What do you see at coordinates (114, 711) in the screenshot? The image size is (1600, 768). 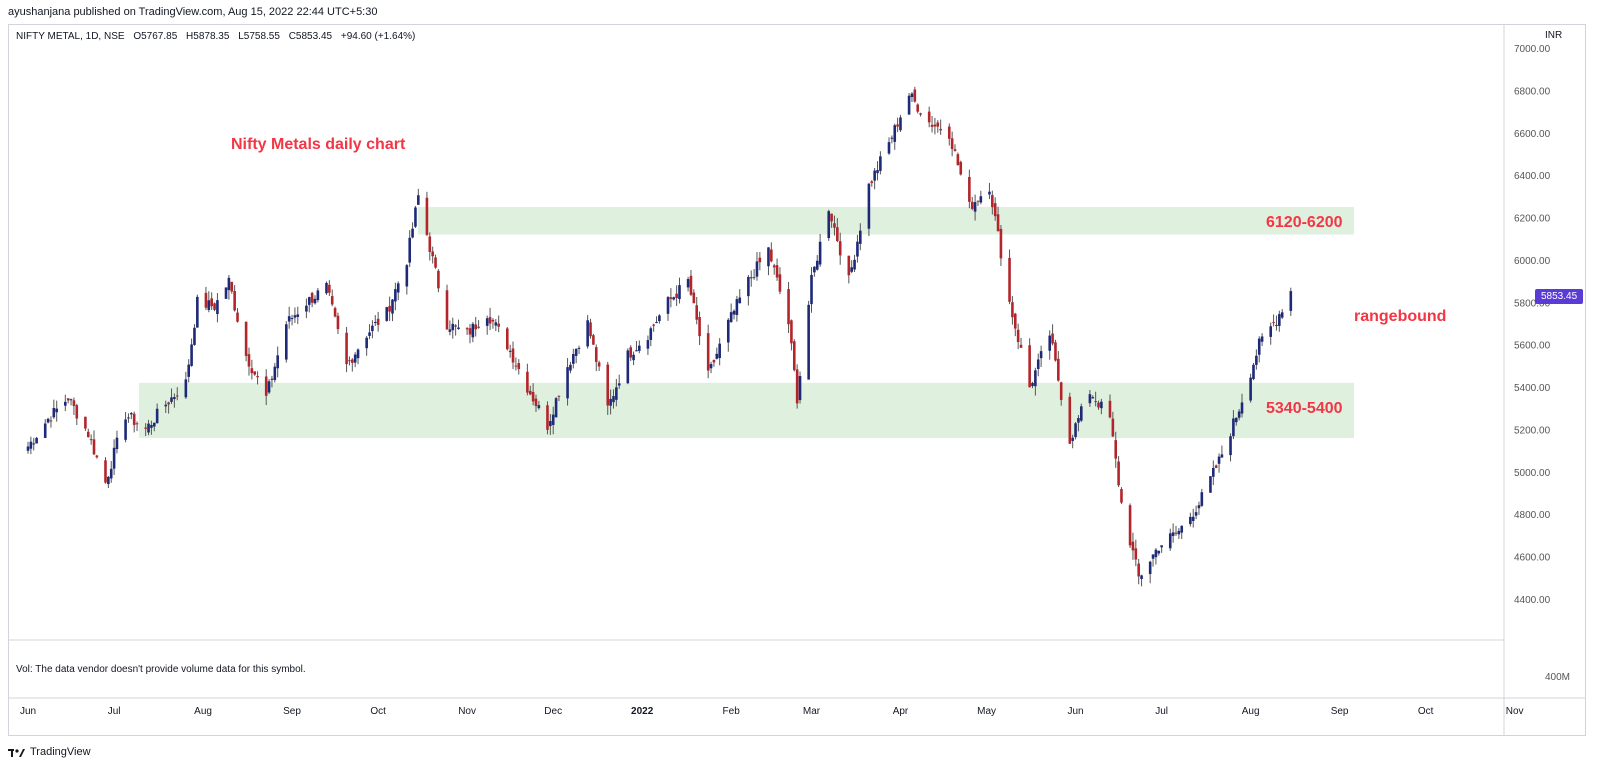 I see `time-tick-label: Jul` at bounding box center [114, 711].